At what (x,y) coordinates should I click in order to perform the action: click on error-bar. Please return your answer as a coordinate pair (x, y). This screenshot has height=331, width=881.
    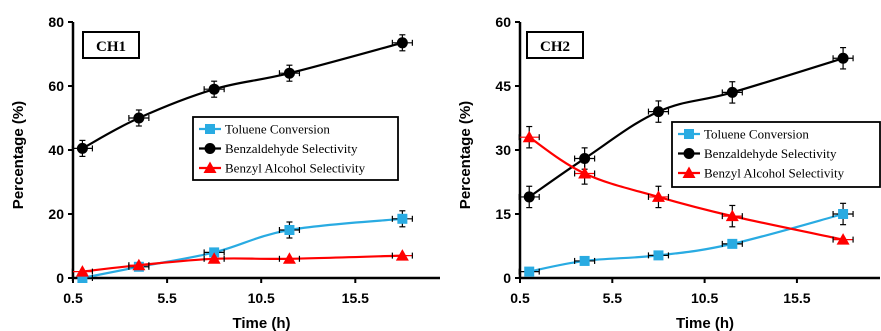
    Looking at the image, I should click on (843, 58).